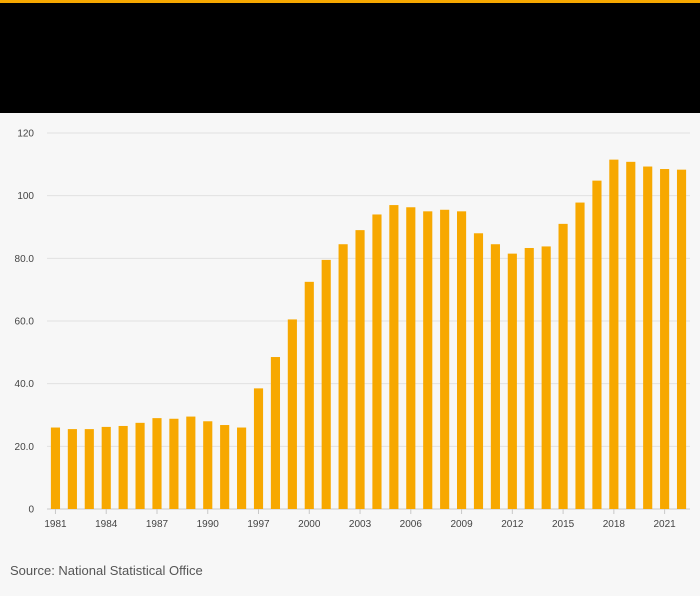 The width and height of the screenshot is (700, 596). Describe the element at coordinates (25, 384) in the screenshot. I see `y-tick-label: 40.0` at that location.